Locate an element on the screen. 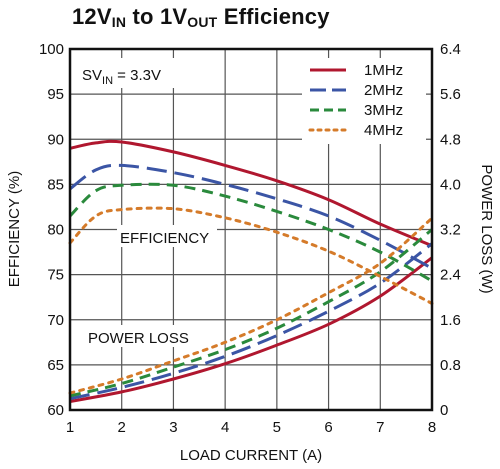 This screenshot has width=500, height=469. y2-tick-label: 4.0 is located at coordinates (450, 184).